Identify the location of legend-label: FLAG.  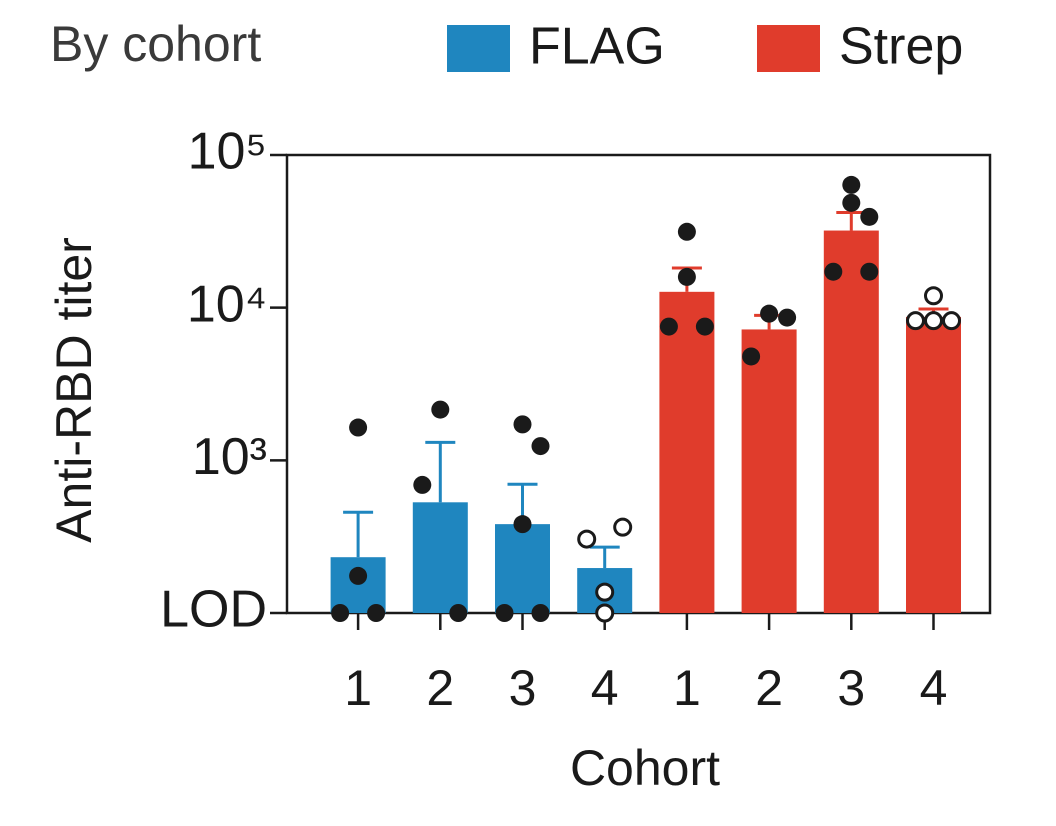
(597, 47).